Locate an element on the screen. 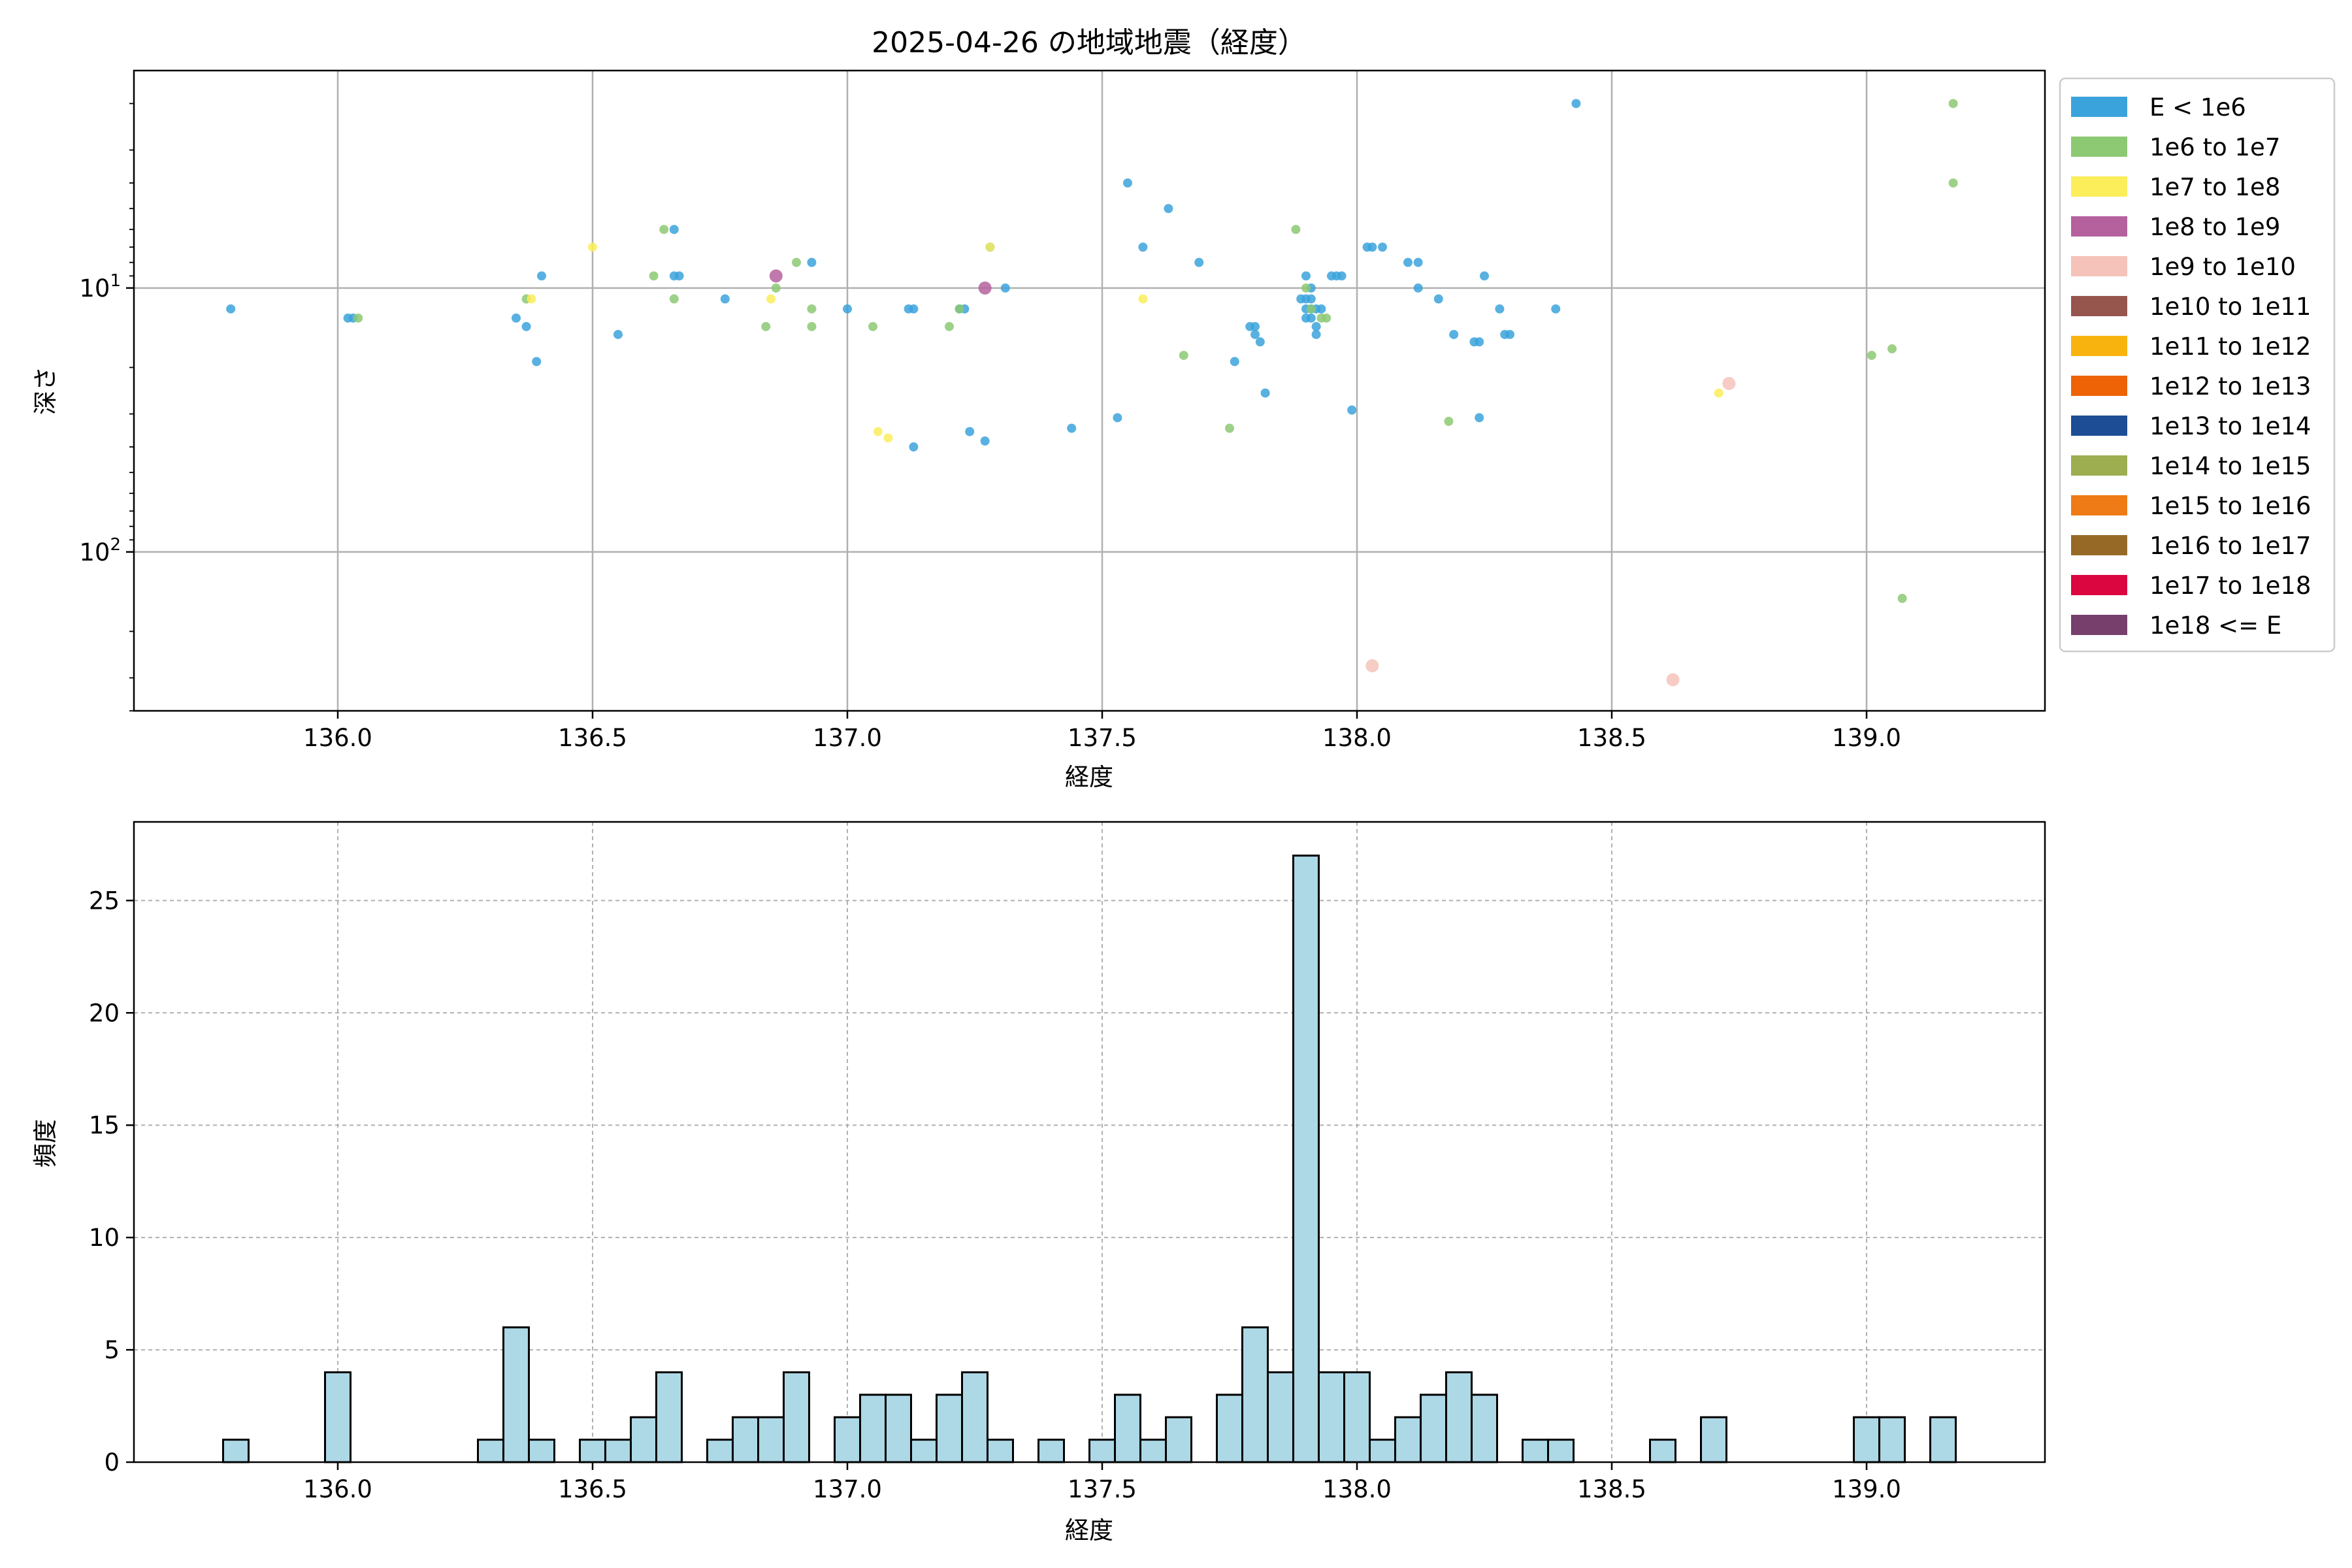  histogram-x-tick-label: 137.5 is located at coordinates (1102, 1489).